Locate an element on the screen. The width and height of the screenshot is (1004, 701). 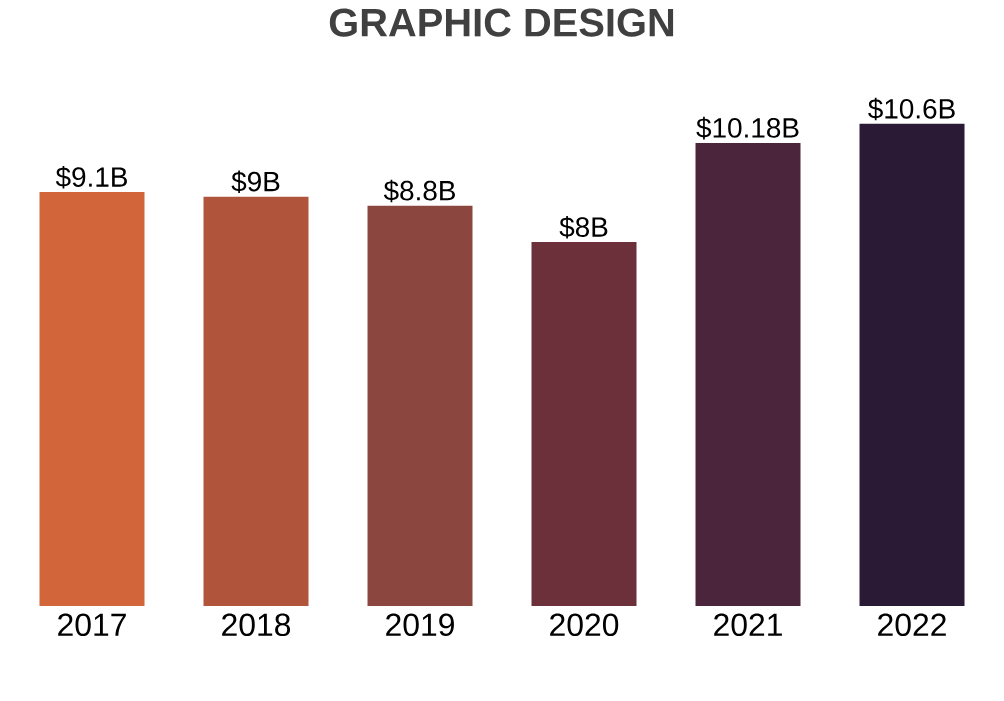
x-tick-label: 2020 is located at coordinates (584, 625).